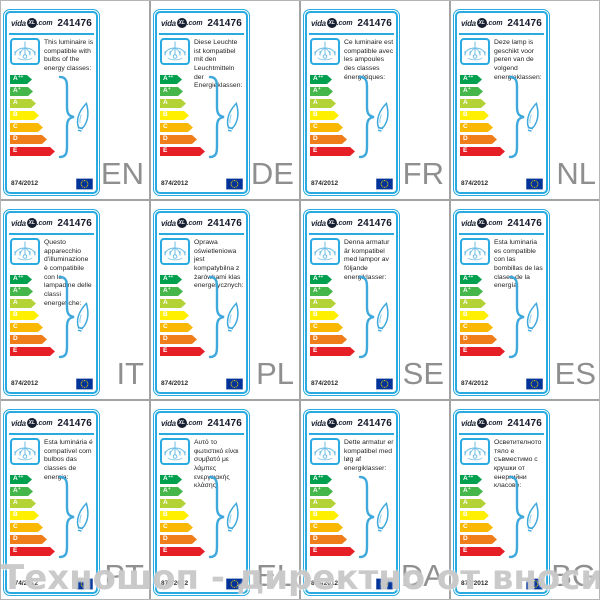 Image resolution: width=600 pixels, height=600 pixels. Describe the element at coordinates (323, 103) in the screenshot. I see `energy-class-bar-A: A` at that location.